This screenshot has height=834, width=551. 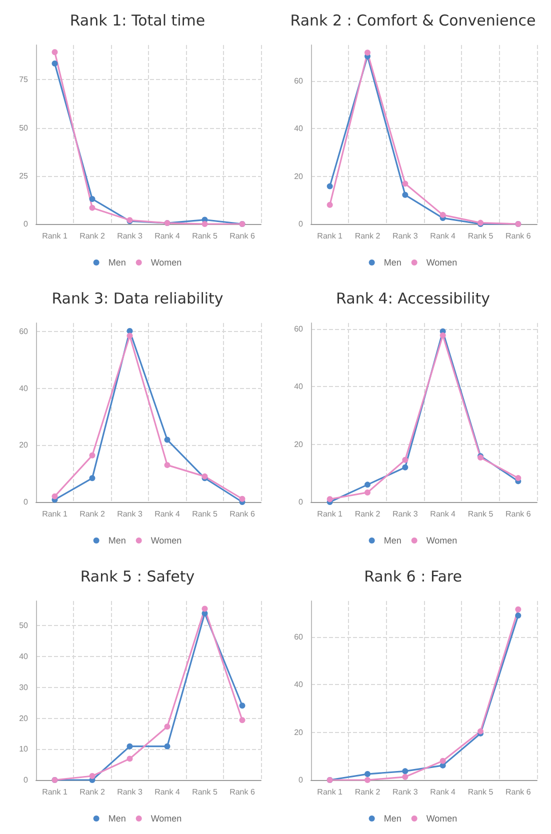 What do you see at coordinates (413, 299) in the screenshot?
I see `chart-title: Rank 4: Accessibility` at bounding box center [413, 299].